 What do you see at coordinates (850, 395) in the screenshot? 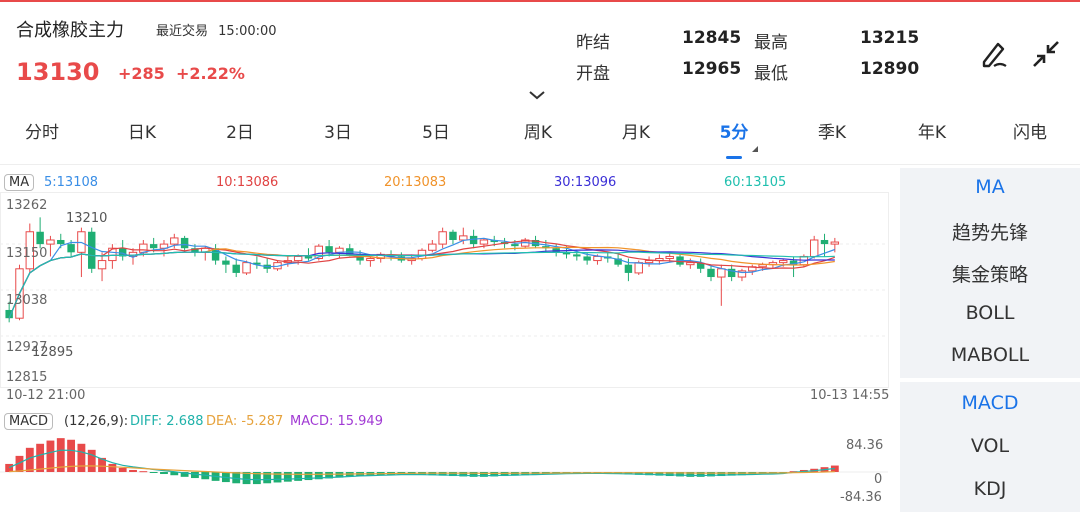
I see `time-axis-end: 10-13 14:55` at bounding box center [850, 395].